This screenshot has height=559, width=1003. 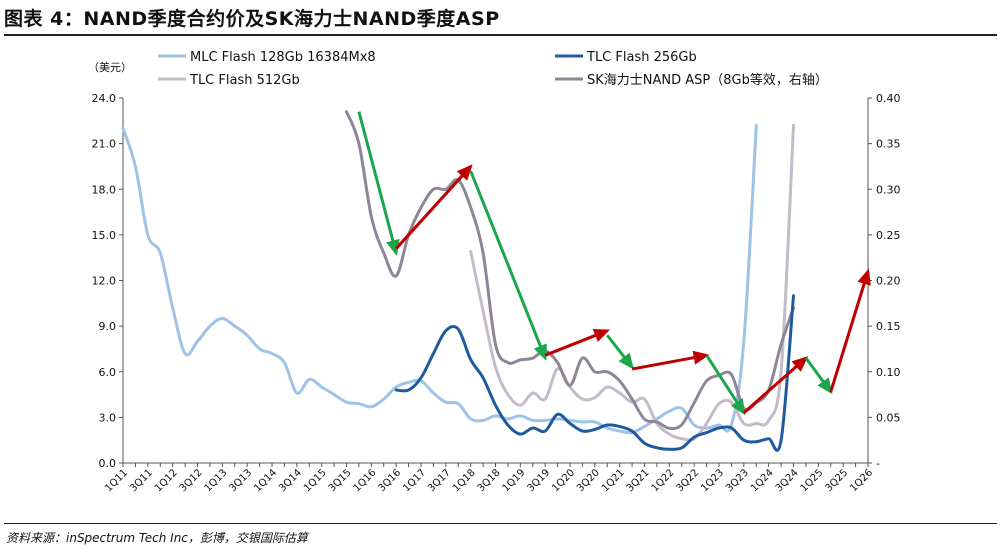 I want to click on x-tick-label: 3Q19, so click(x=538, y=480).